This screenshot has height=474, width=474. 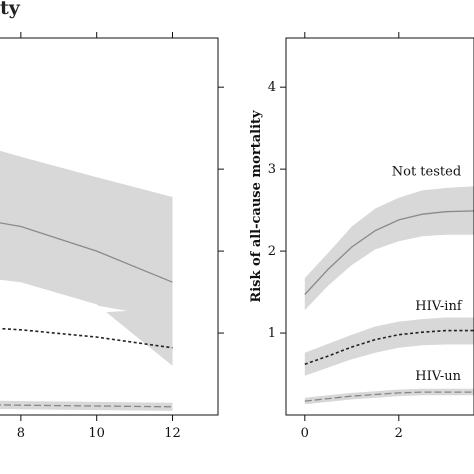 What do you see at coordinates (272, 169) in the screenshot?
I see `right-y-tick-label: 3` at bounding box center [272, 169].